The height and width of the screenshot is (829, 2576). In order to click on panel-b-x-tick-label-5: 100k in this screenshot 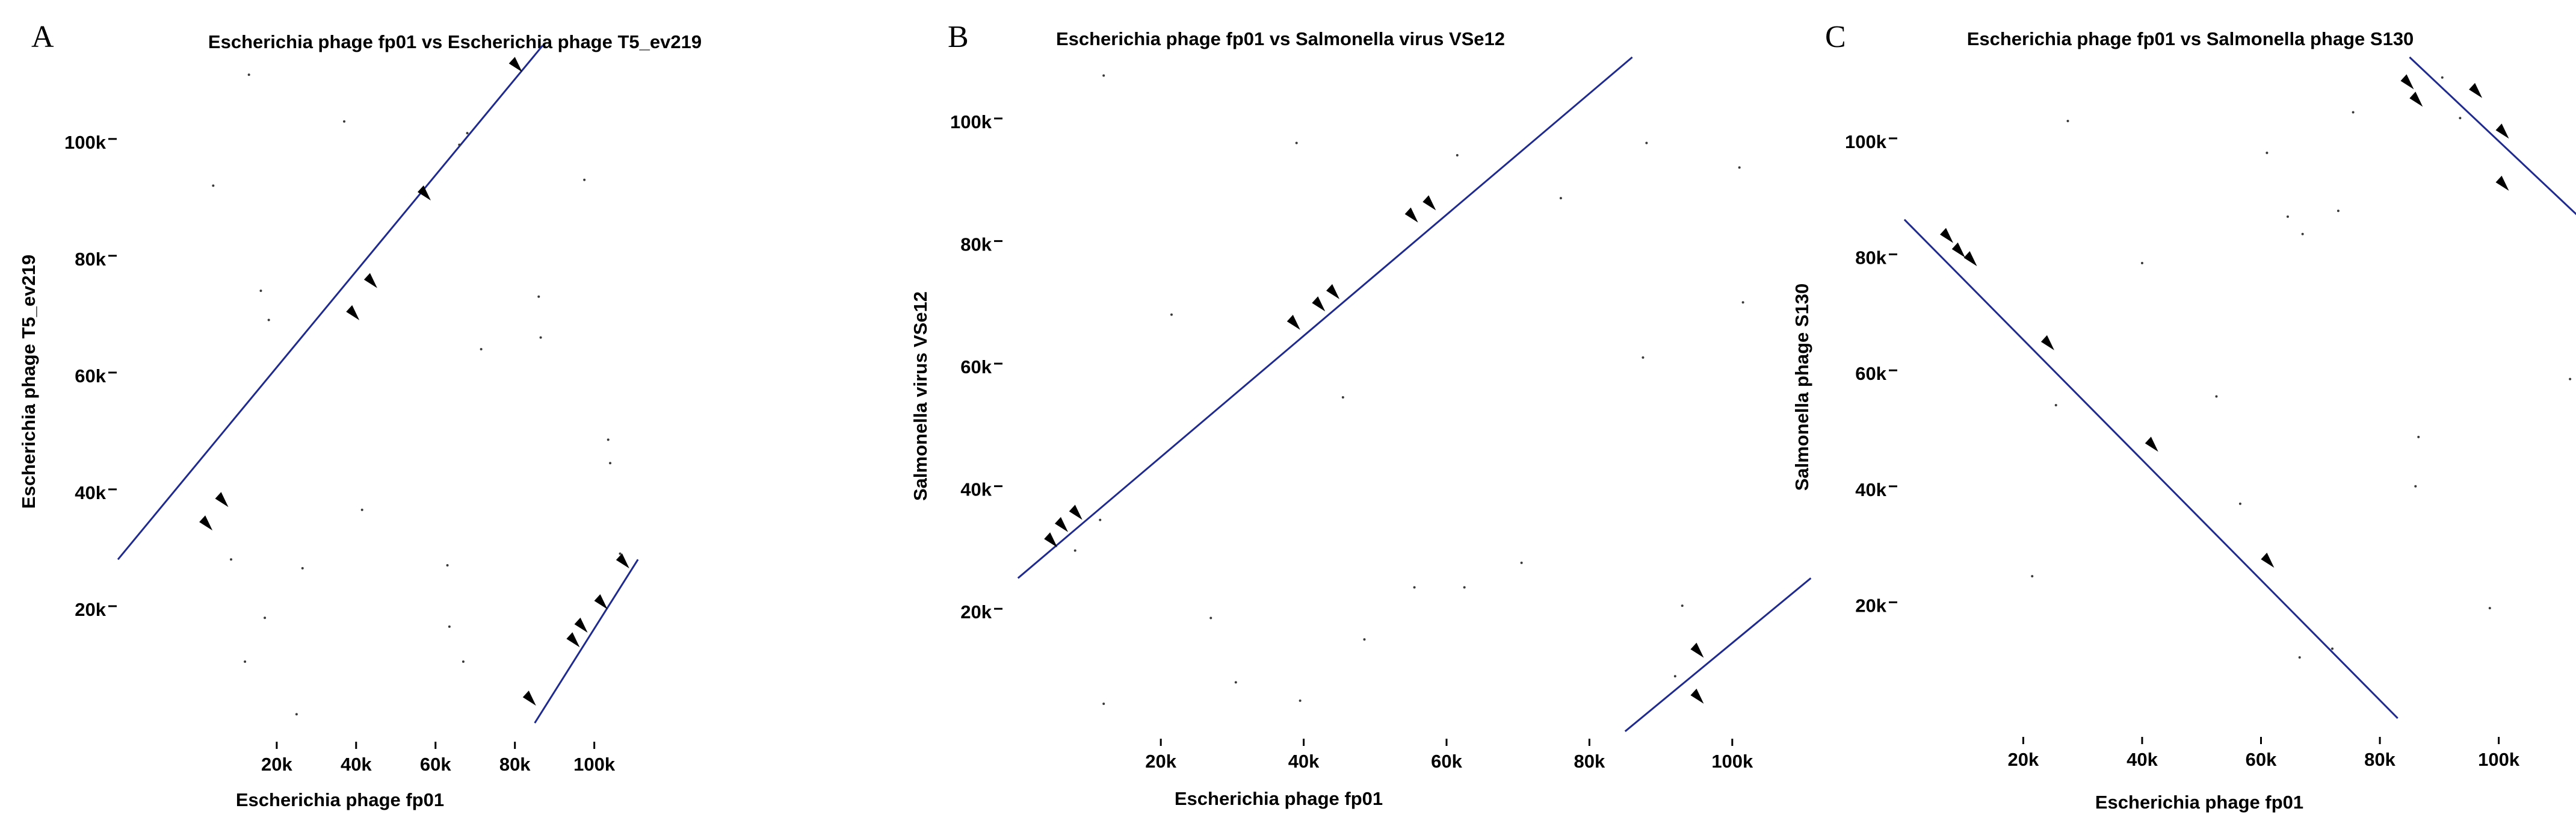, I will do `click(1732, 761)`.